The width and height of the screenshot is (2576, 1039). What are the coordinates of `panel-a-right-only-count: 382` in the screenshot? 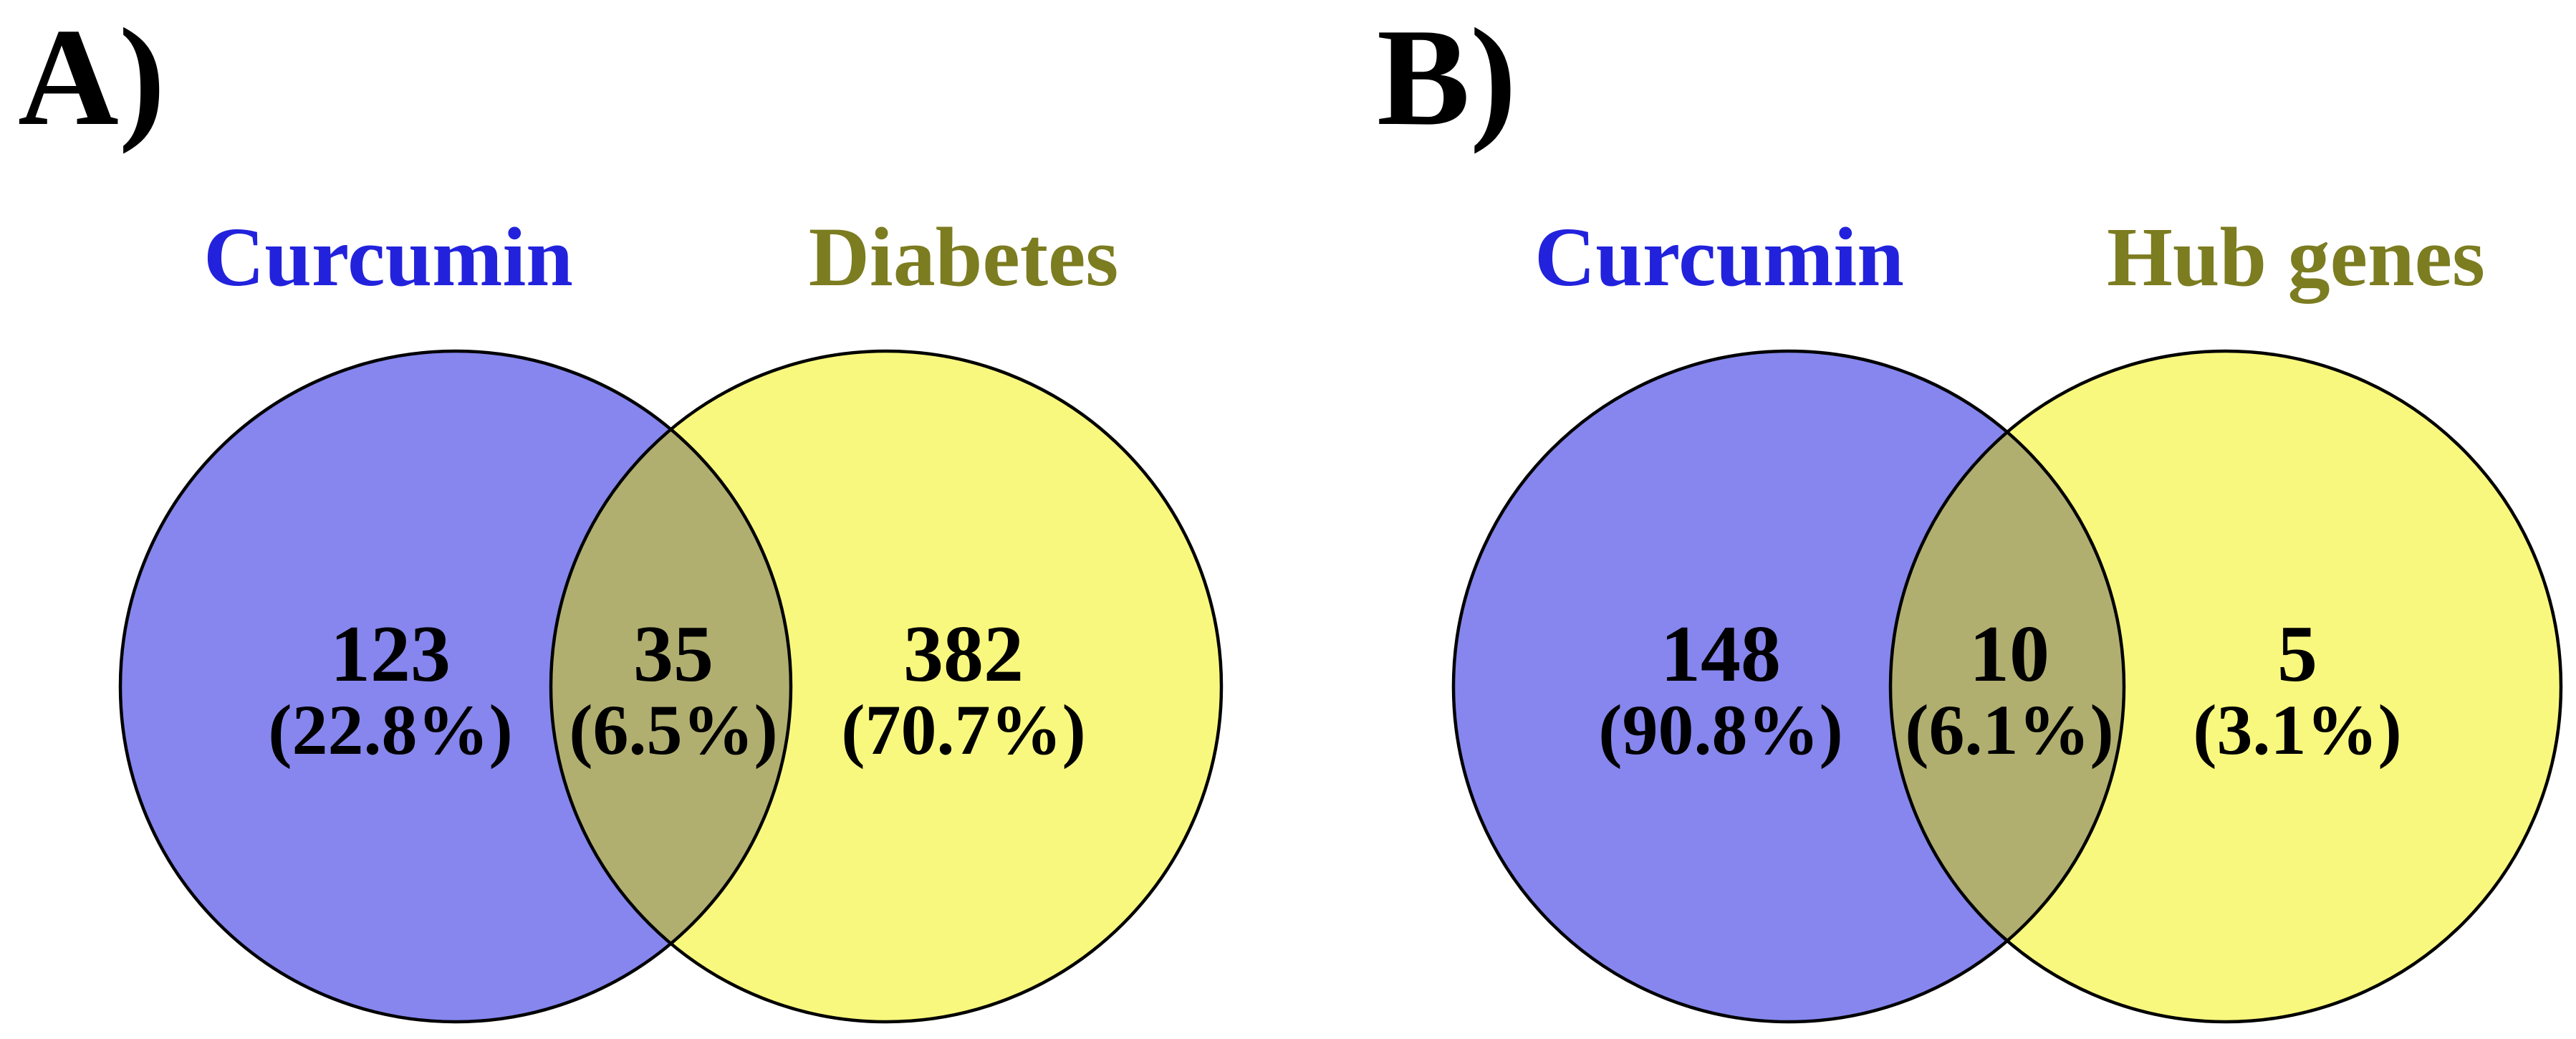 It's located at (964, 654).